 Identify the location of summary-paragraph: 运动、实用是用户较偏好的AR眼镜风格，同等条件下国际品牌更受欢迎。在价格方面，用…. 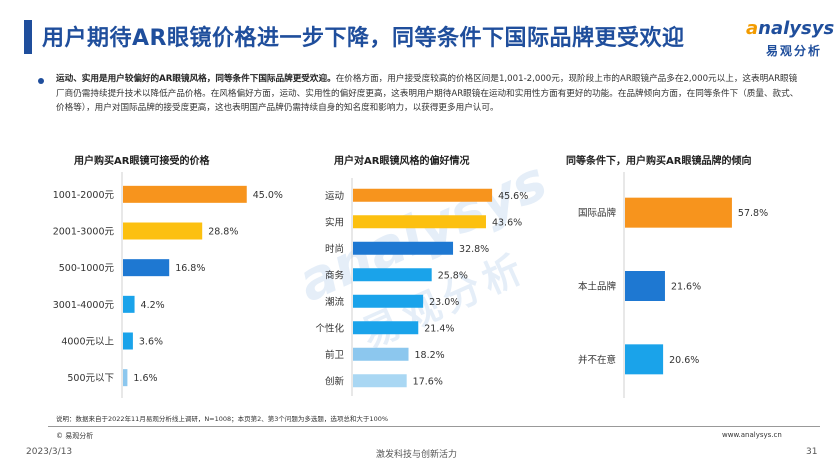
(430, 94).